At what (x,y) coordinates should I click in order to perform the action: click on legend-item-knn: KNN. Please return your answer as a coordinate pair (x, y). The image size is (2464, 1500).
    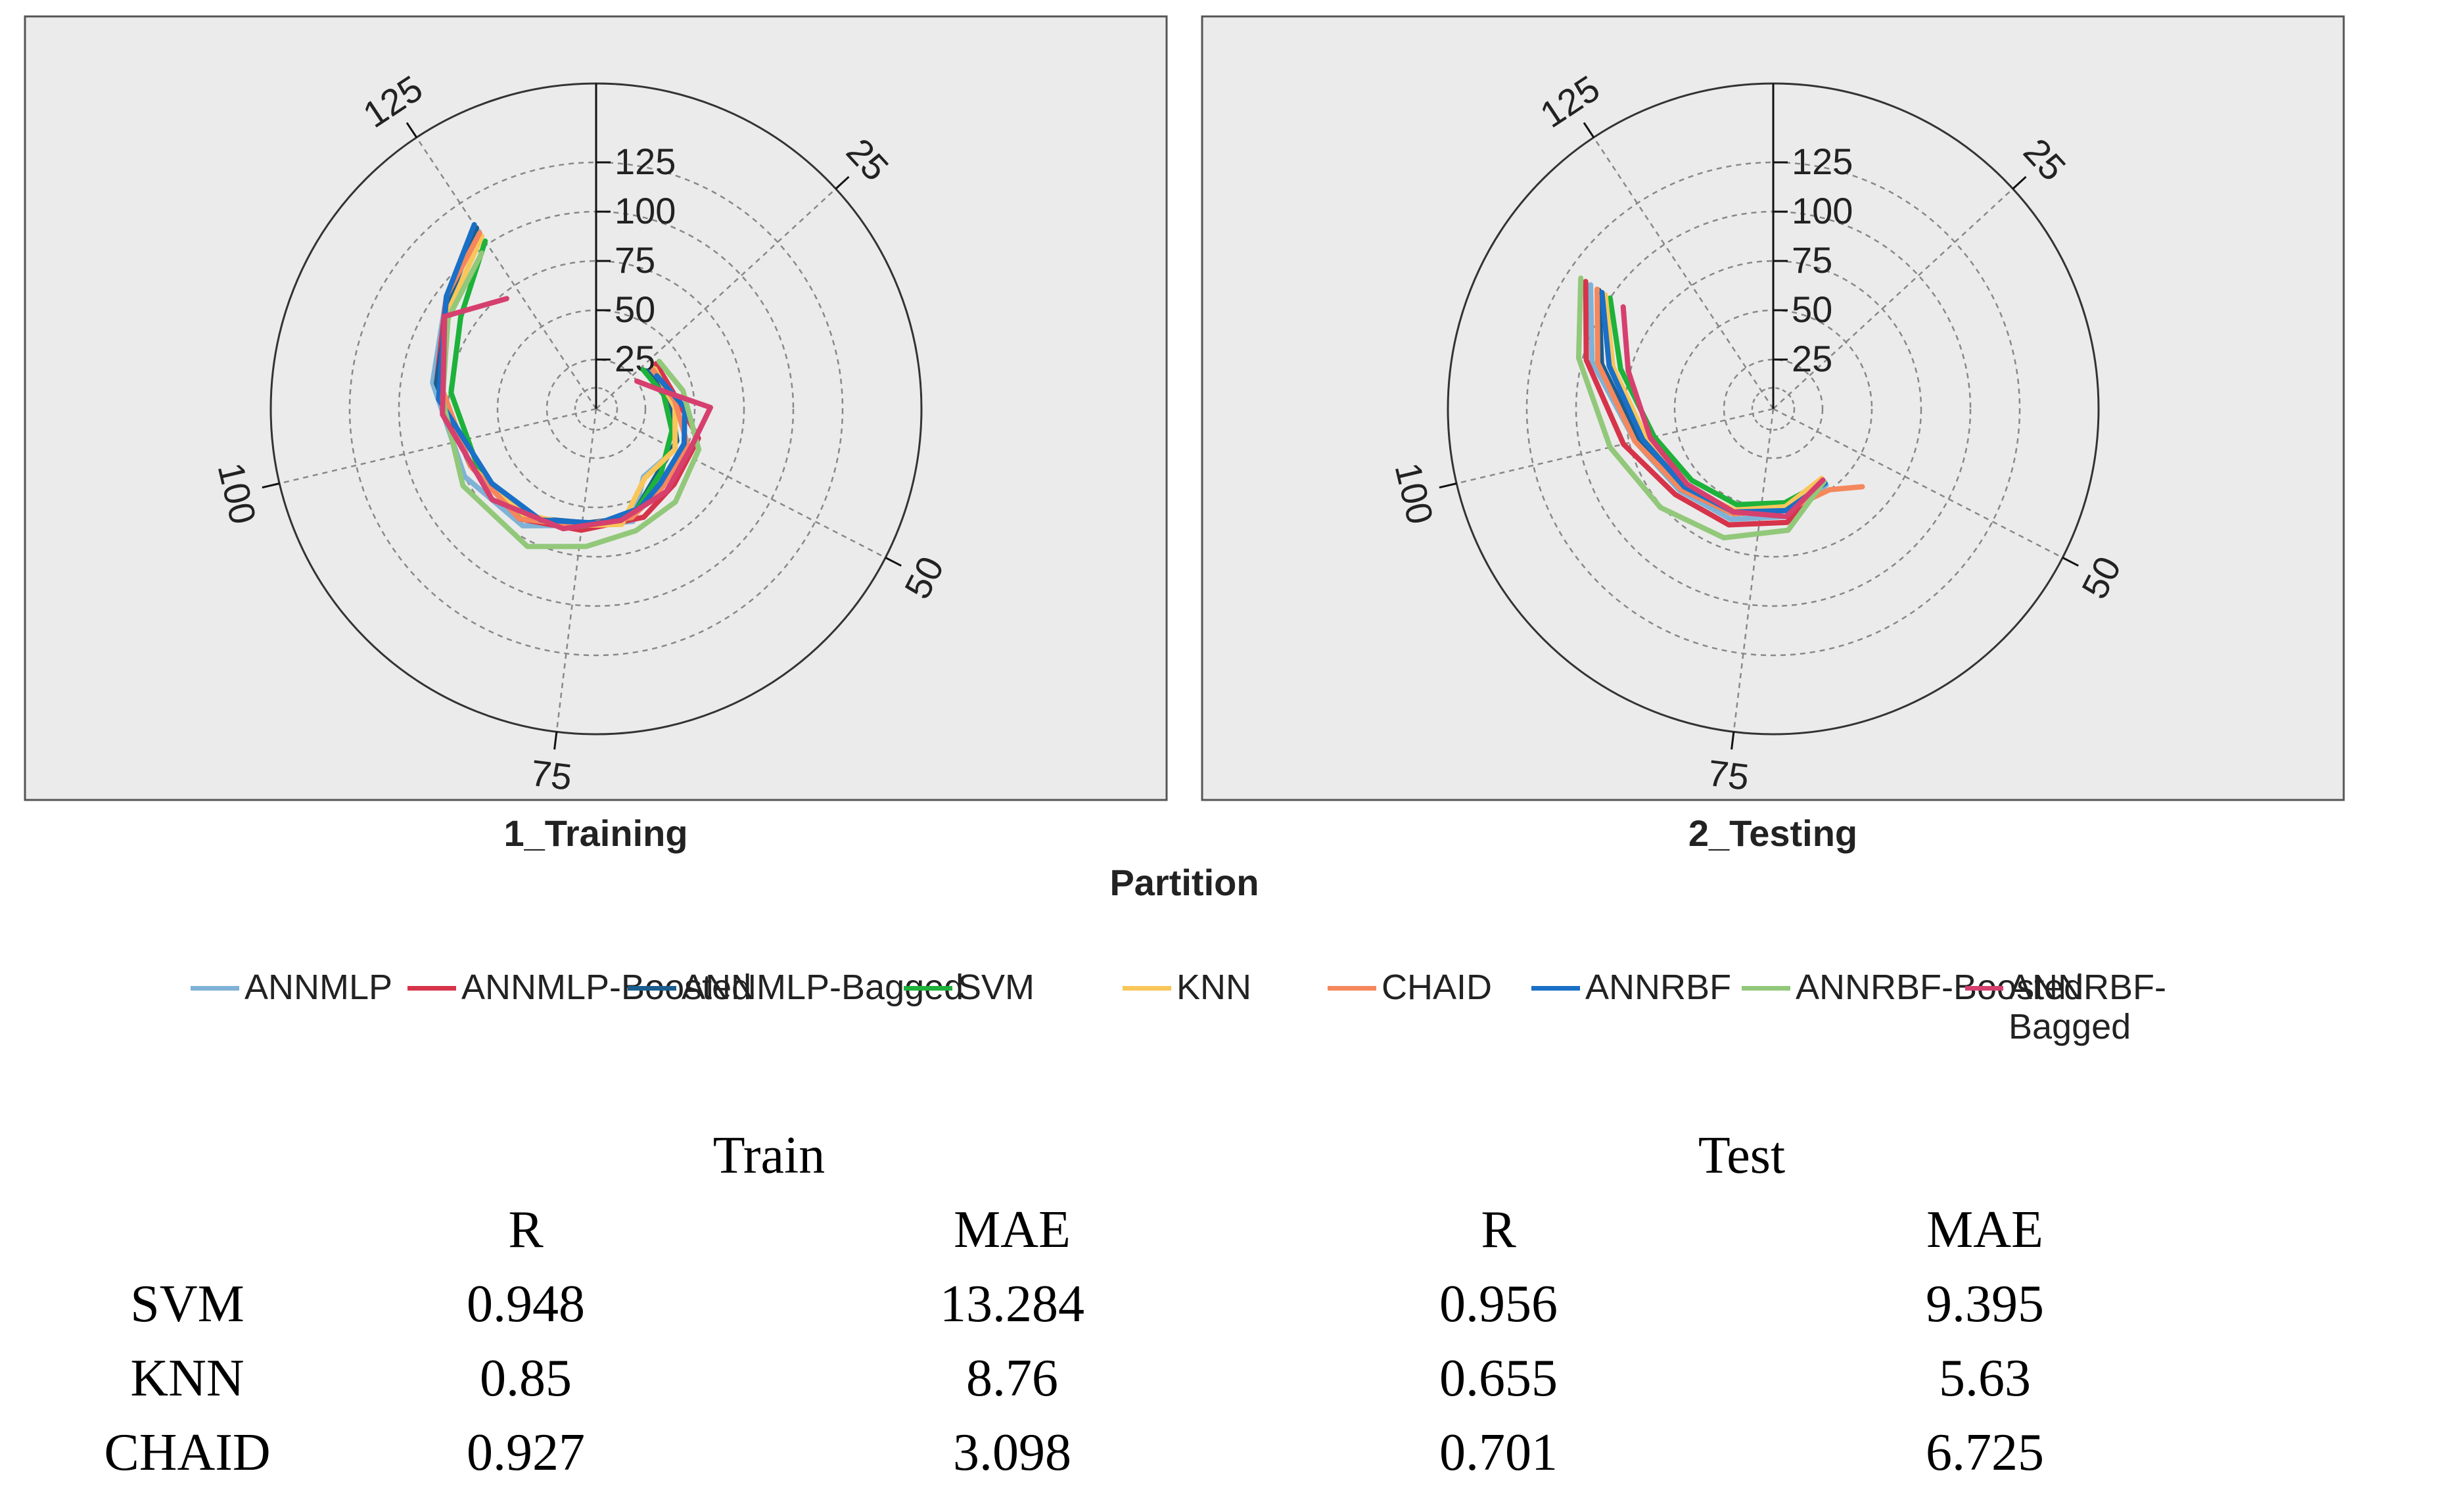
    Looking at the image, I should click on (1187, 988).